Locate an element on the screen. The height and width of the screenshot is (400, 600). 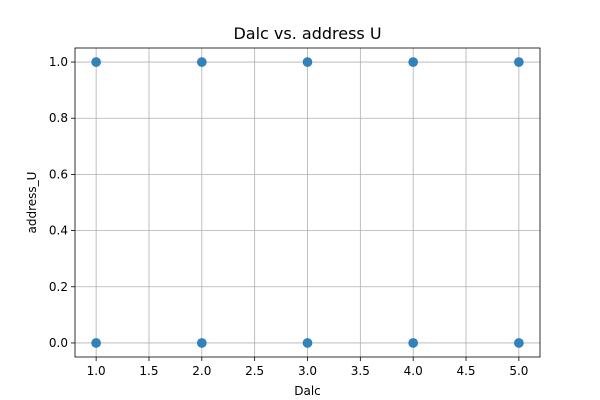
x-tick-label: 1.0 is located at coordinates (96, 371).